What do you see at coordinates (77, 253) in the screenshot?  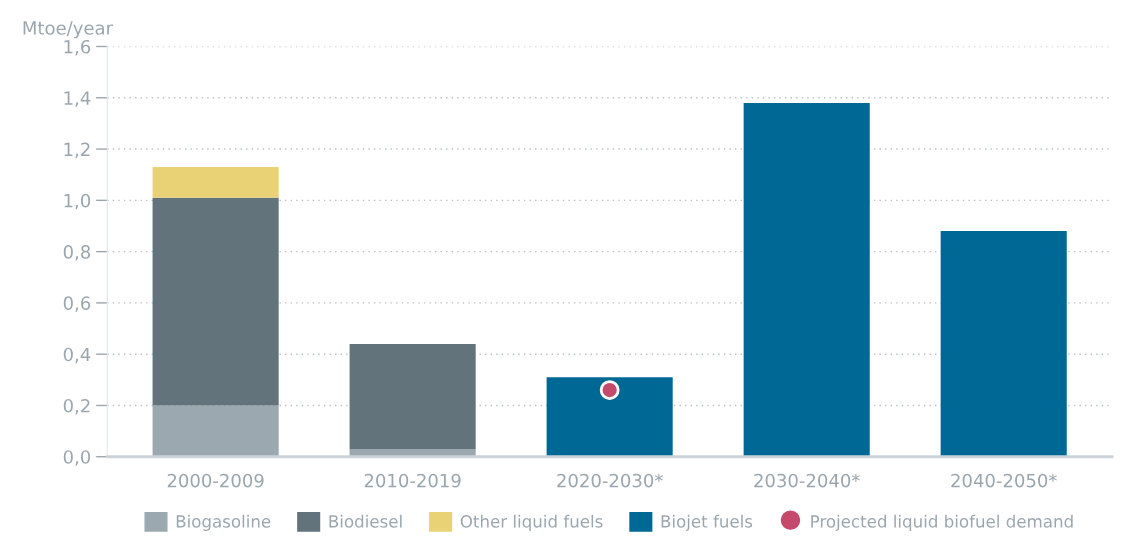 I see `y-tick-label: 0,8` at bounding box center [77, 253].